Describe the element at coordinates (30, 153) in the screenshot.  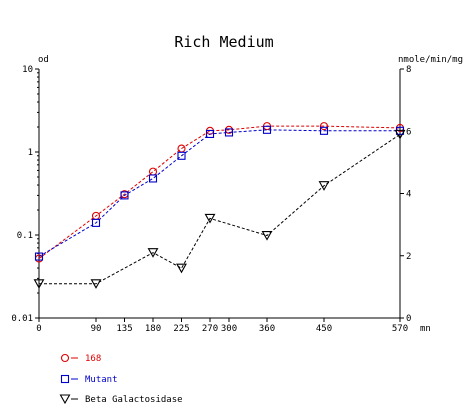
I see `y-left-tick-label: 1` at that location.